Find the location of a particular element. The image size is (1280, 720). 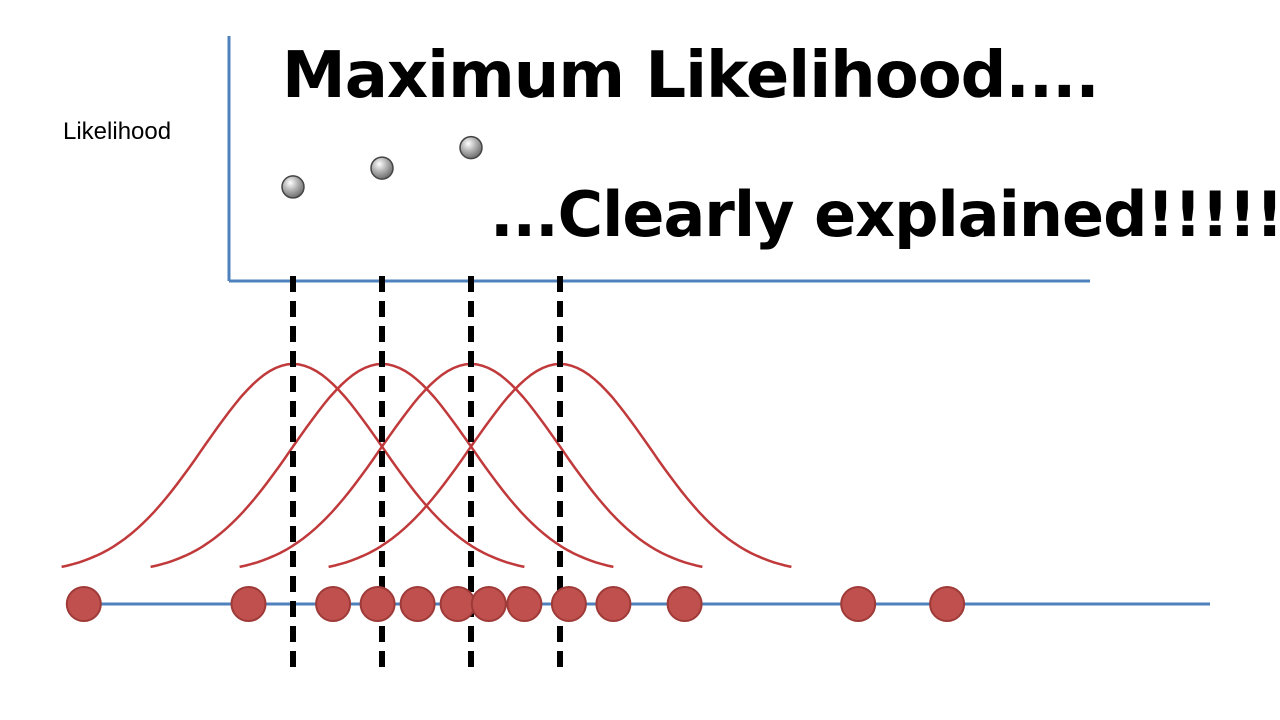

likelihood-axis-label: Likelihood is located at coordinates (117, 131).